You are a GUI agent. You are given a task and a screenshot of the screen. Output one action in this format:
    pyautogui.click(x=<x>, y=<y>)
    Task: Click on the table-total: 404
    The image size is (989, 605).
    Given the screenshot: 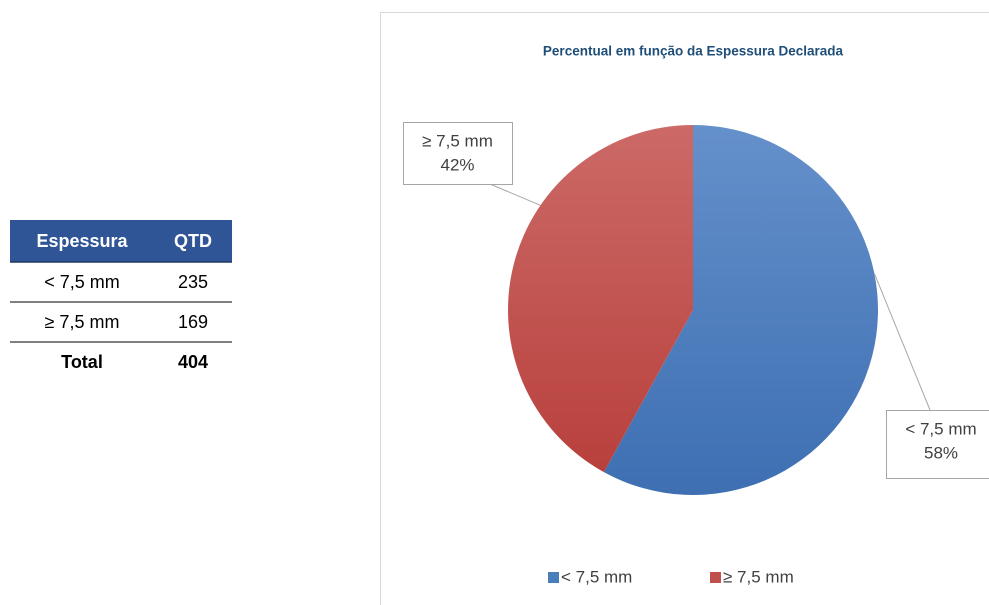 What is the action you would take?
    pyautogui.click(x=193, y=362)
    